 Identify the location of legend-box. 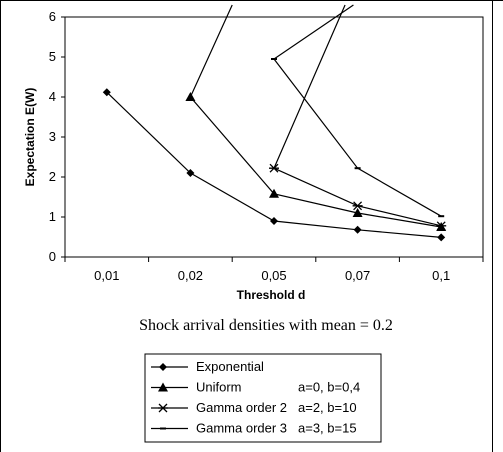
(263, 398).